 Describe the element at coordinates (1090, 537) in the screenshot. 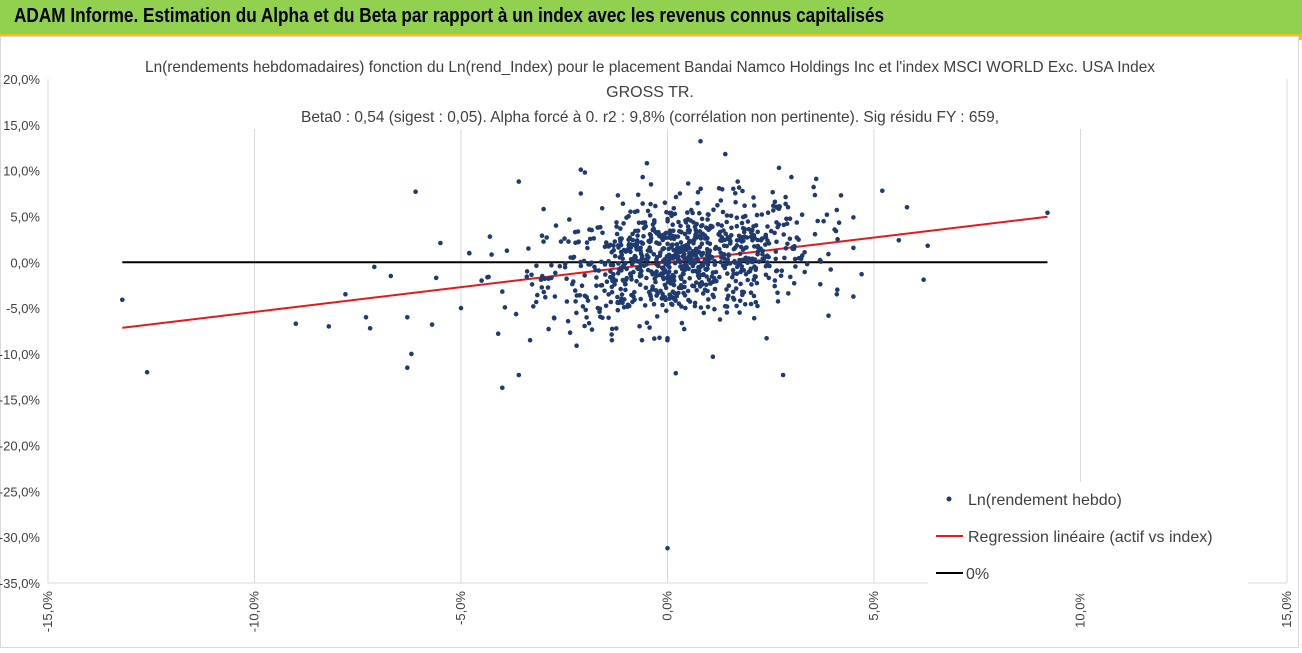

I see `legend-label-regression: Regression linéaire (actif vs index)` at that location.